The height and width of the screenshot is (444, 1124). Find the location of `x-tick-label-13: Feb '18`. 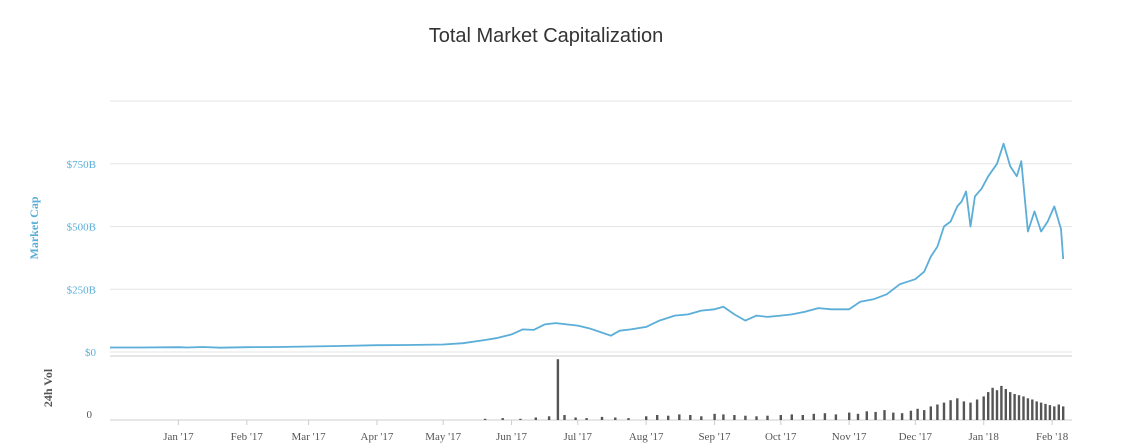

x-tick-label-13: Feb '18 is located at coordinates (1052, 437).